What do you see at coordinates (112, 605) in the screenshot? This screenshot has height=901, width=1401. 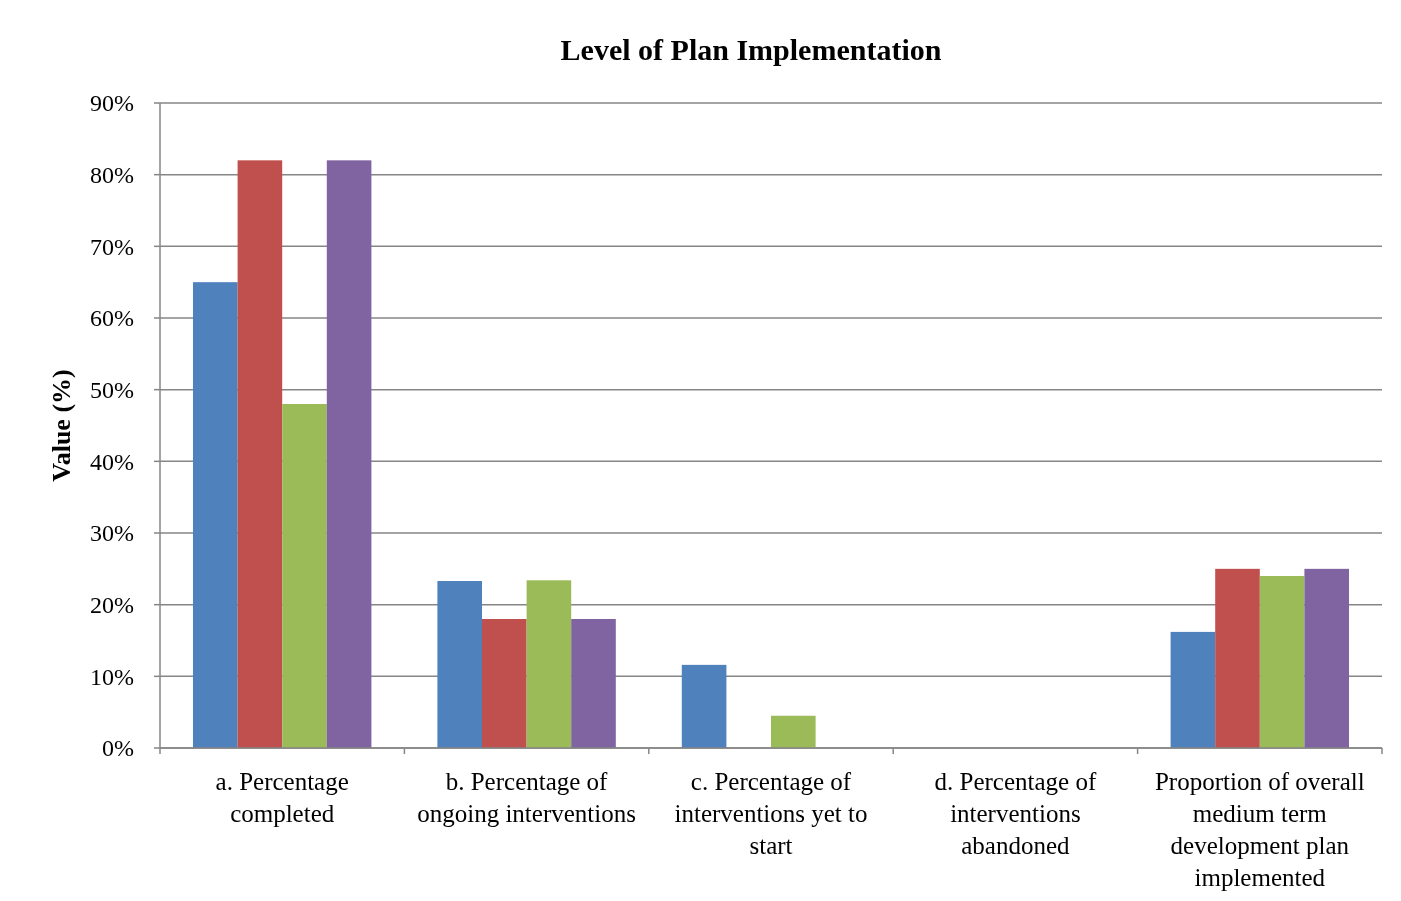 I see `y-tick-label: 20%` at bounding box center [112, 605].